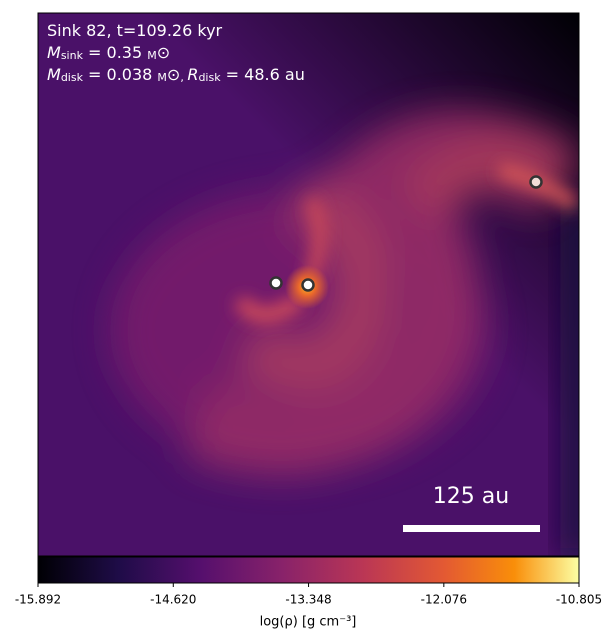 The image size is (615, 644). What do you see at coordinates (173, 600) in the screenshot?
I see `tick-label: -14.620` at bounding box center [173, 600].